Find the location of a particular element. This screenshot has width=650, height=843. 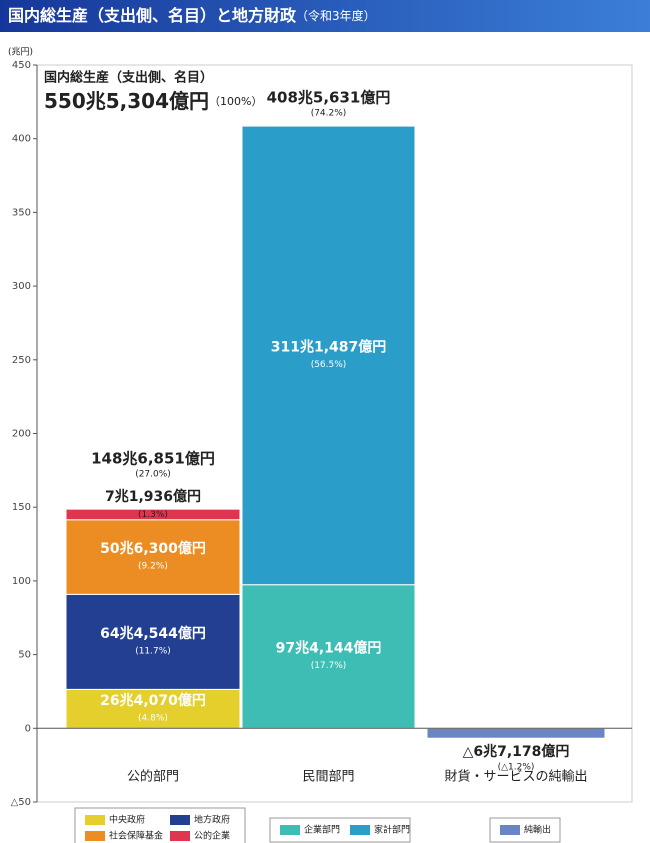

share-label: (17.7%) is located at coordinates (329, 666).